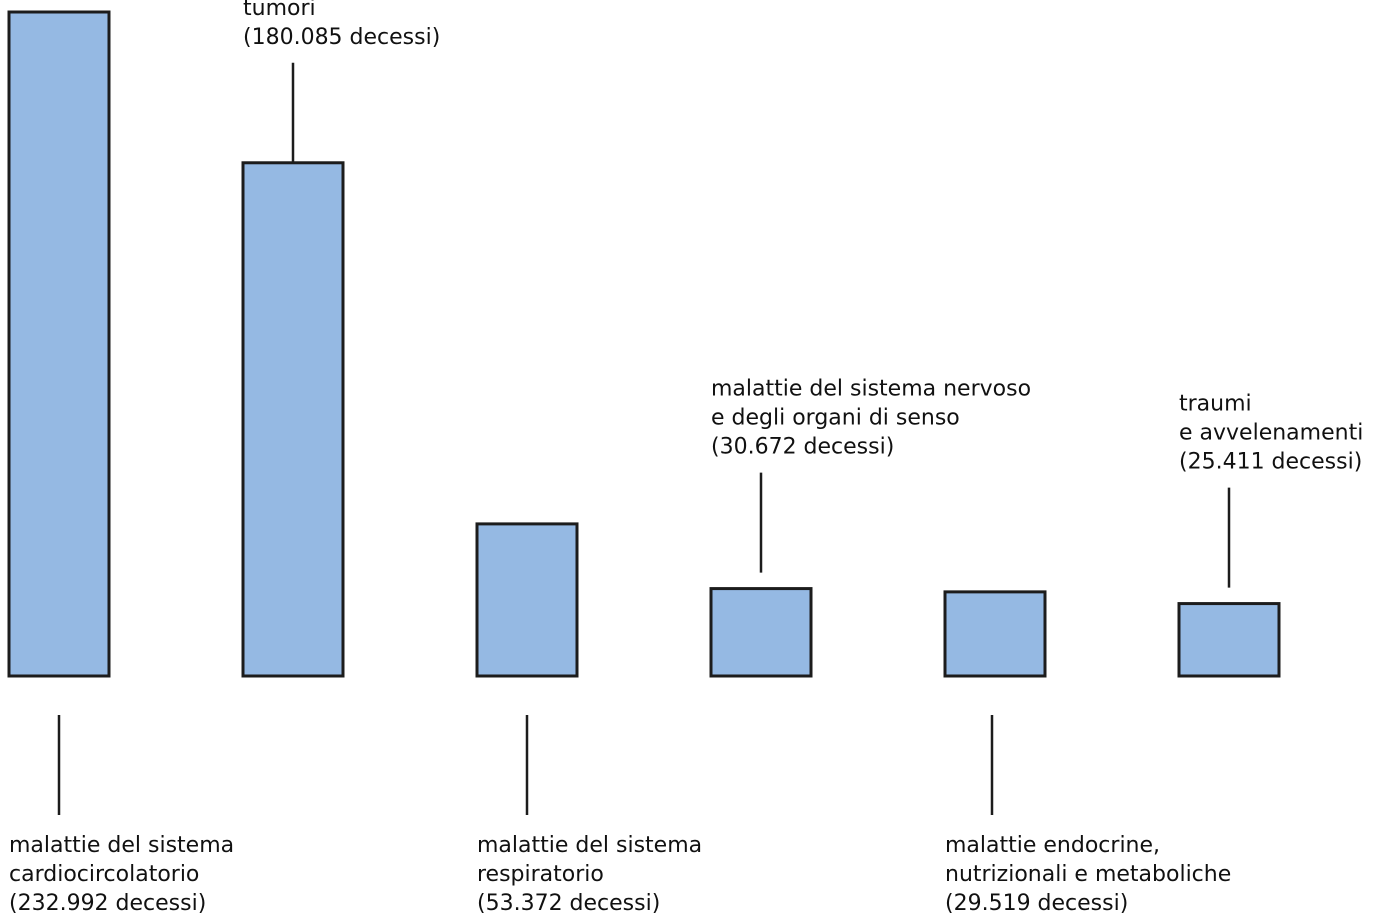 Image resolution: width=1396 pixels, height=916 pixels. Describe the element at coordinates (104, 874) in the screenshot. I see `bar-label-1-line-2: cardiocircolatorio` at that location.